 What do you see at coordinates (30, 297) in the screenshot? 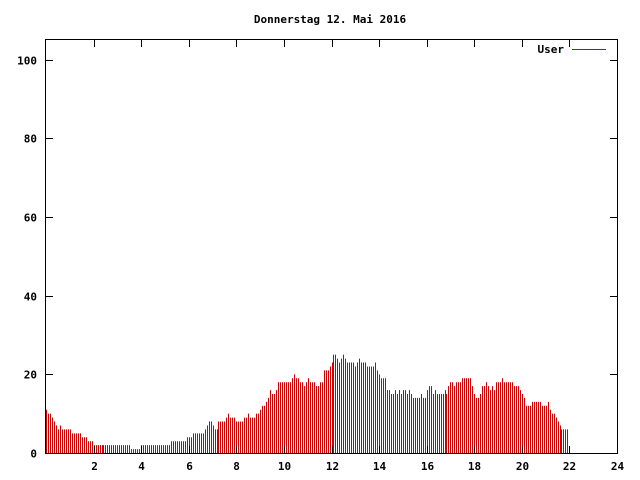
I see `y-tick-label: 40` at bounding box center [30, 297].